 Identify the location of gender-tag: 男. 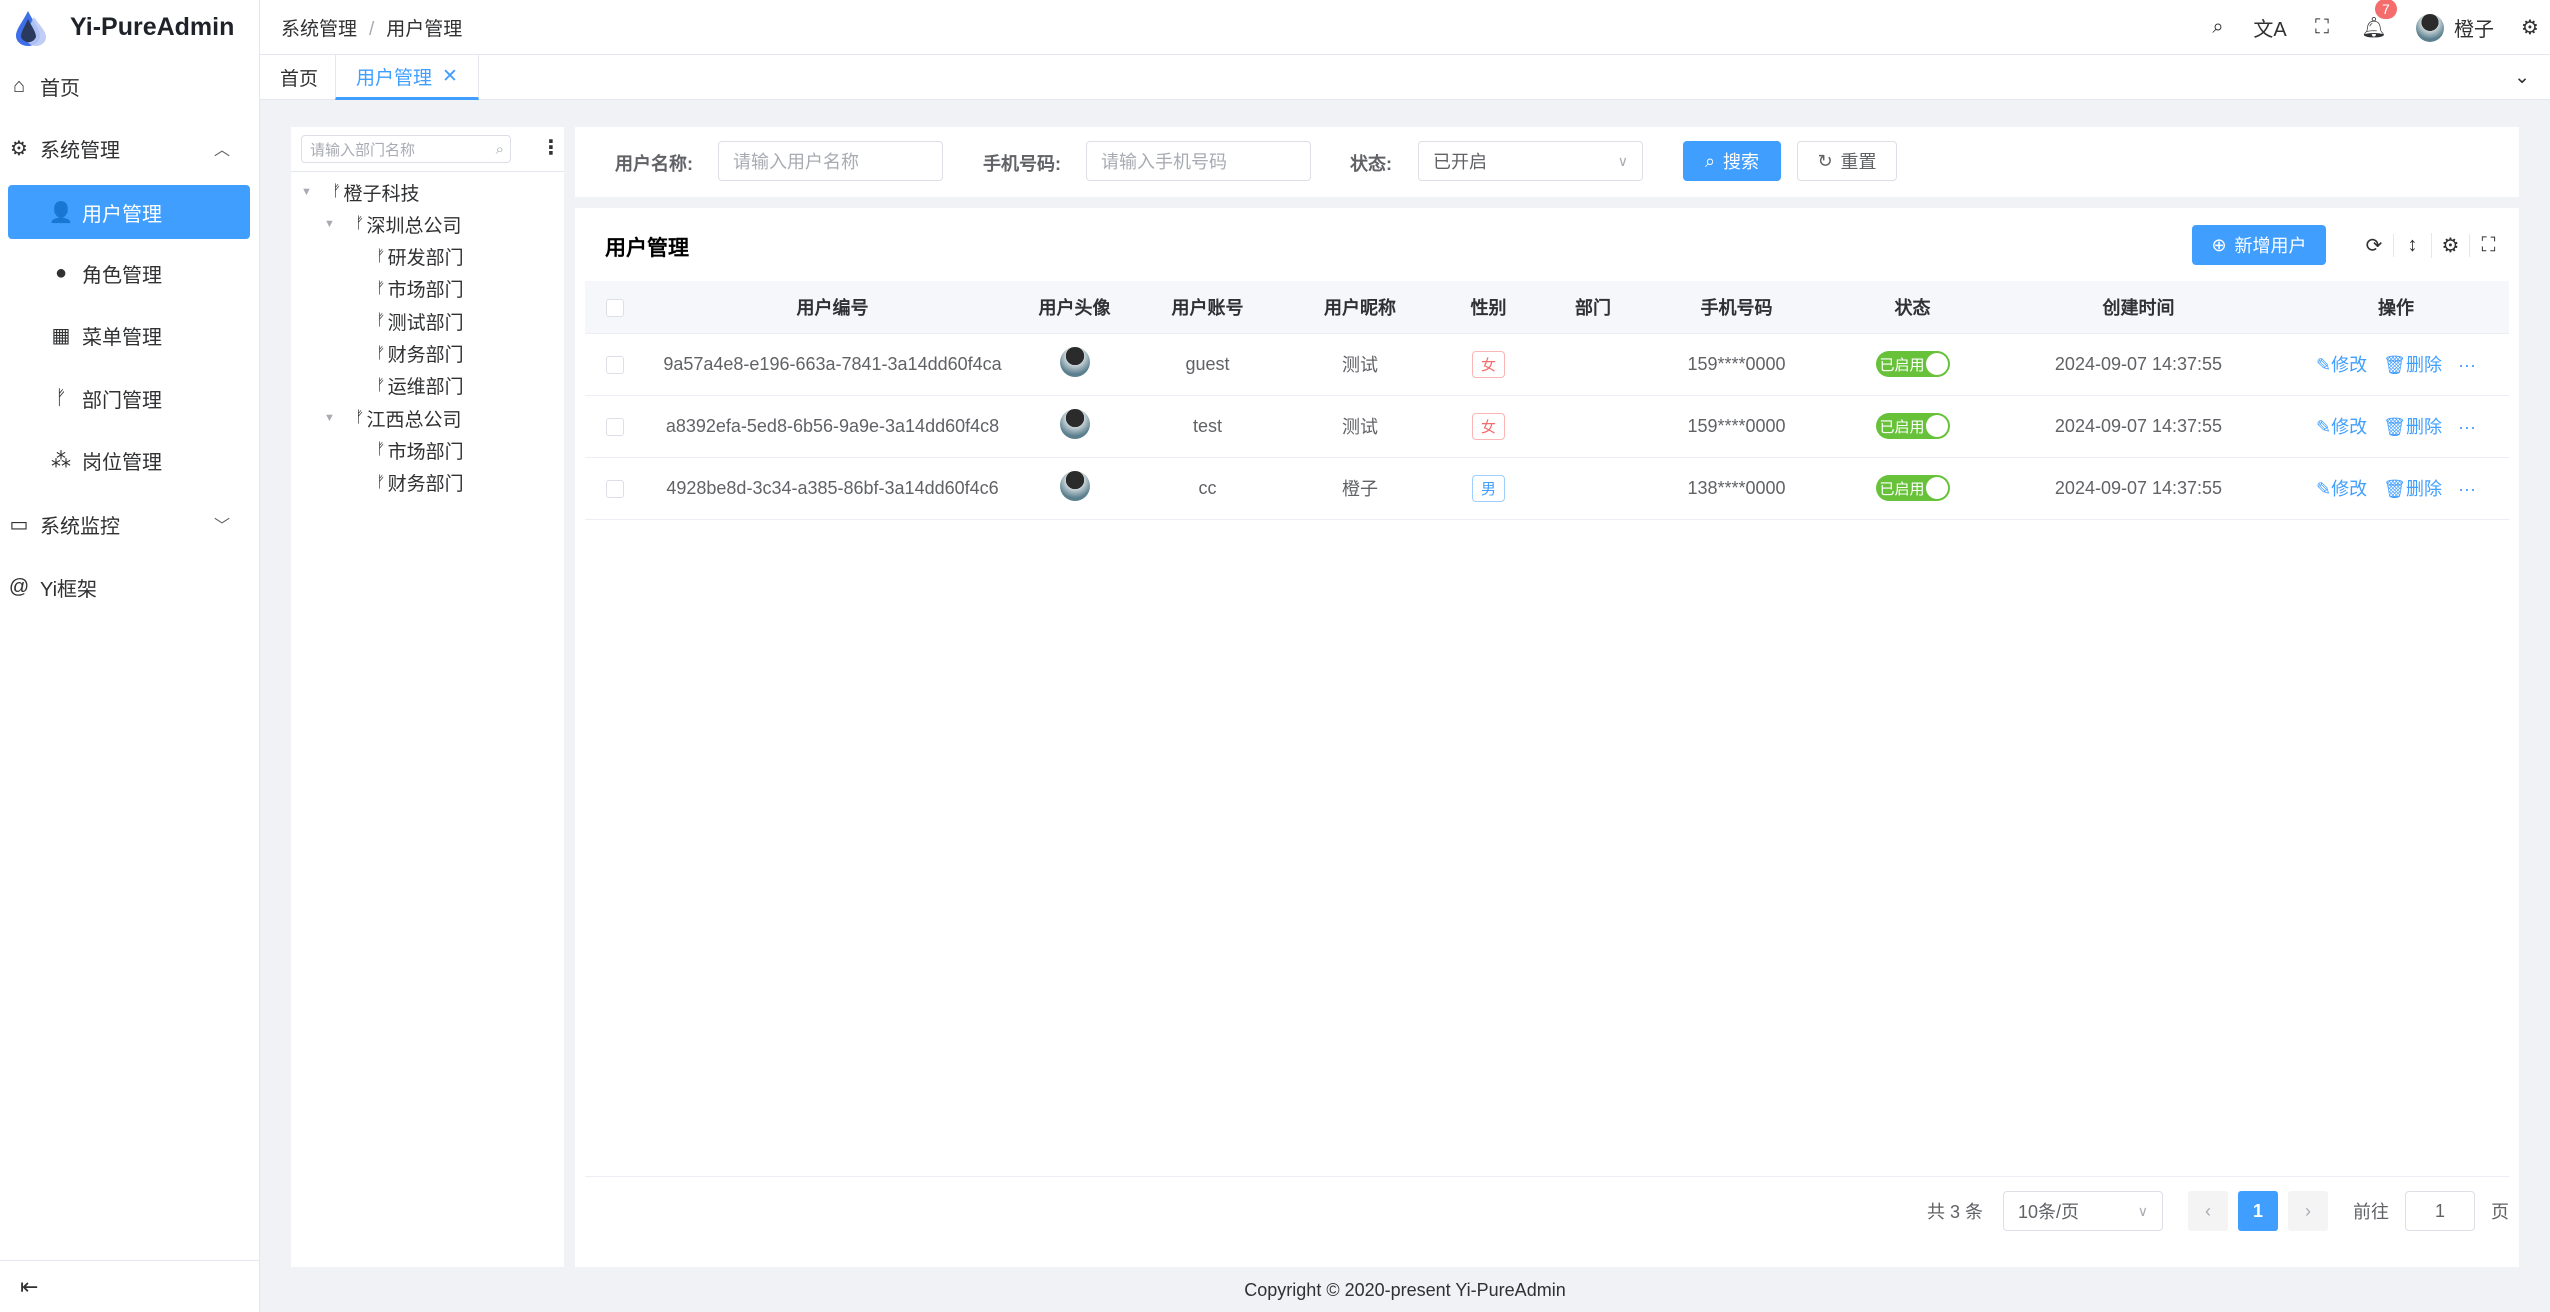
(1488, 488).